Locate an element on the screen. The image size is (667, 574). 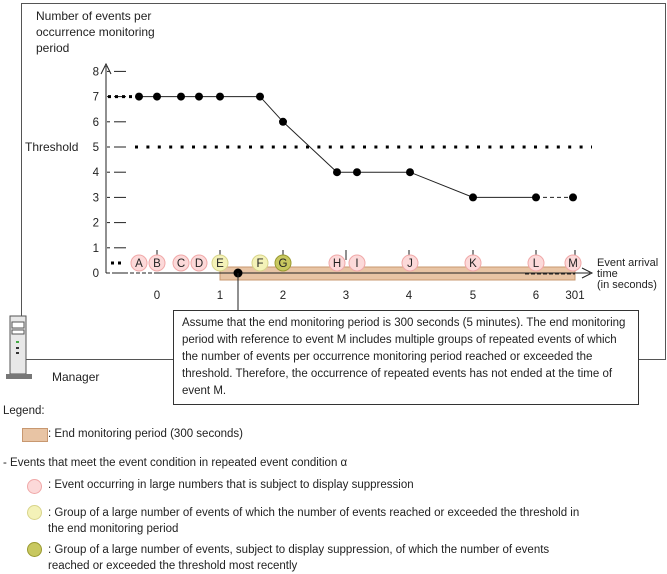
y-title-line: Number of events per is located at coordinates (94, 16).